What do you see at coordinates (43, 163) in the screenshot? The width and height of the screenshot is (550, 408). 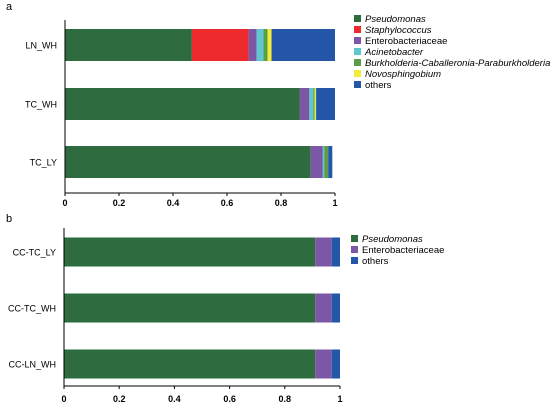 I see `category-label: TC_LY` at bounding box center [43, 163].